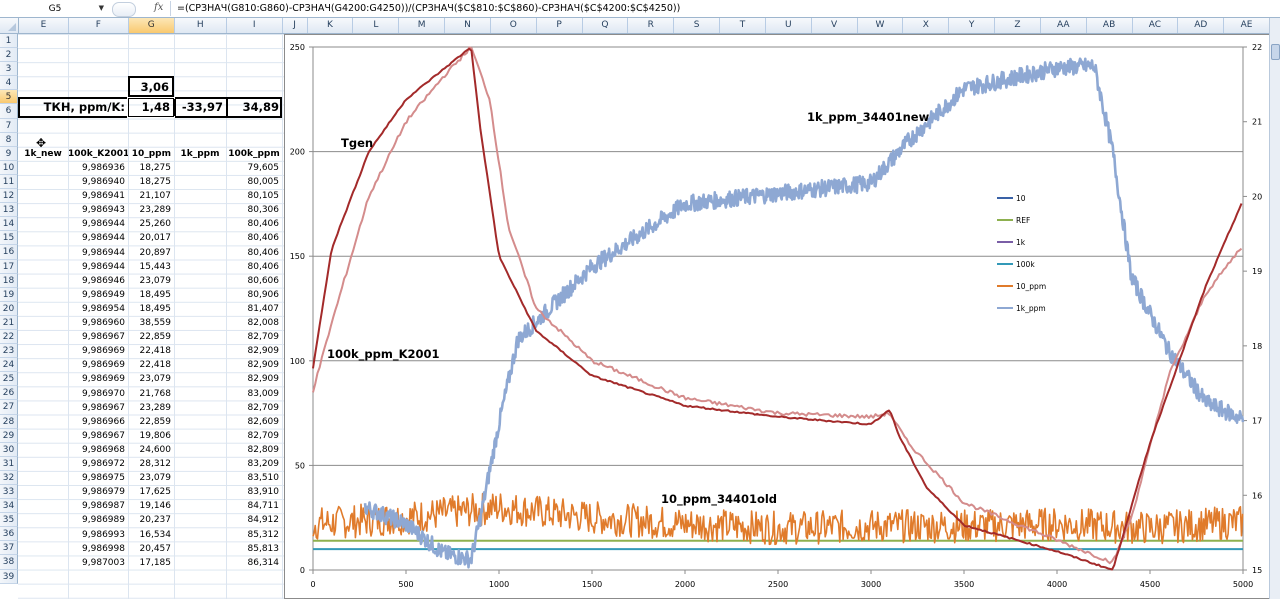 The height and width of the screenshot is (603, 1280). I want to click on row-header-39: 39, so click(9, 576).